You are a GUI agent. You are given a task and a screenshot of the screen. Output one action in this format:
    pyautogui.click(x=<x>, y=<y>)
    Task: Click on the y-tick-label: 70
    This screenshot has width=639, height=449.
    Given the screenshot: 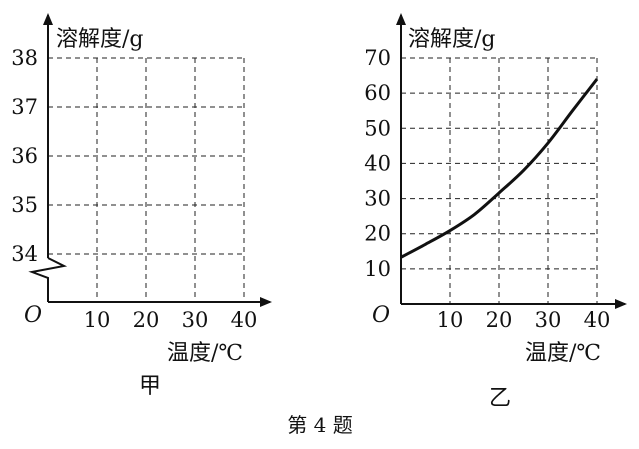 What is the action you would take?
    pyautogui.click(x=377, y=58)
    